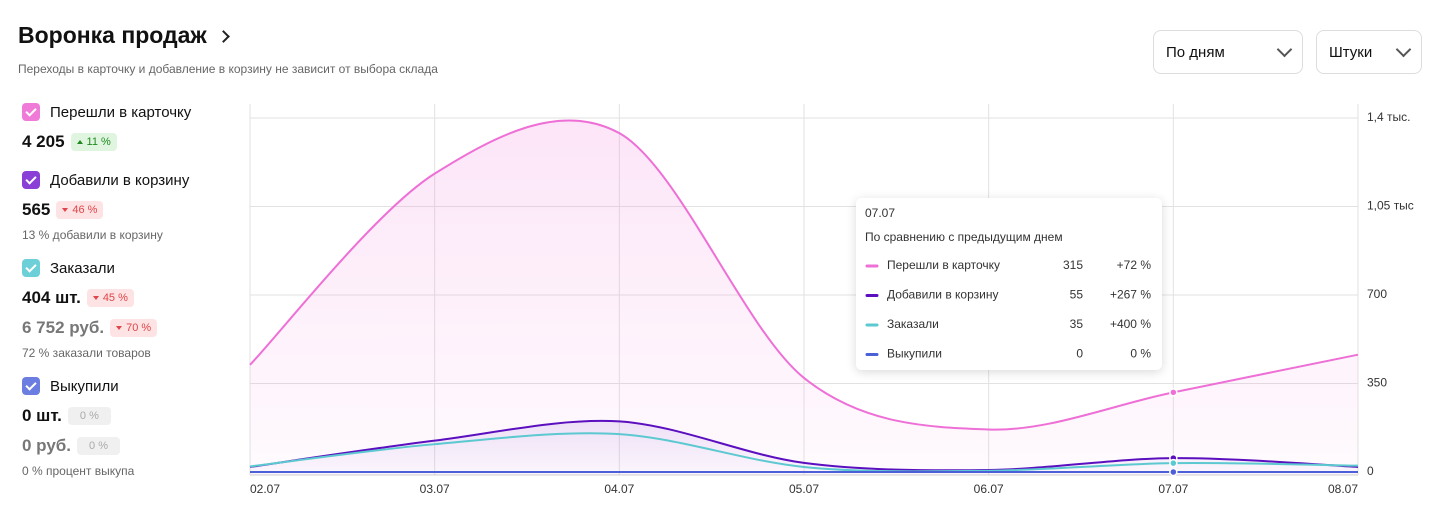  I want to click on legend-name: Перешли в карточку, so click(943, 265).